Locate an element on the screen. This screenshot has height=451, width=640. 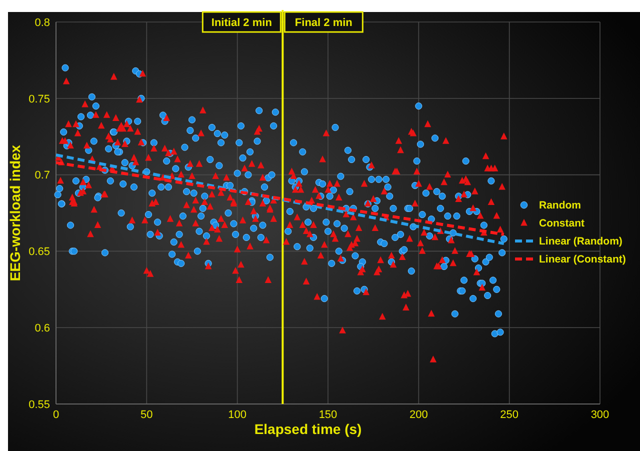
legend-label: Constant is located at coordinates (562, 224).